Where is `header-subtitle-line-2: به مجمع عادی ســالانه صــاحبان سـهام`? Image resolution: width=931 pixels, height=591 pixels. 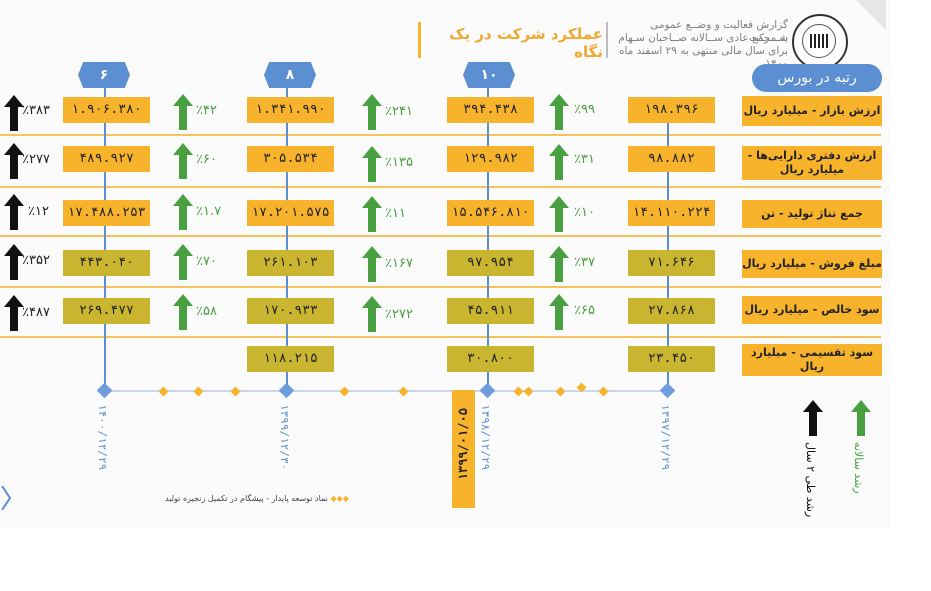 header-subtitle-line-2: به مجمع عادی ســالانه صــاحبان سـهام is located at coordinates (703, 38).